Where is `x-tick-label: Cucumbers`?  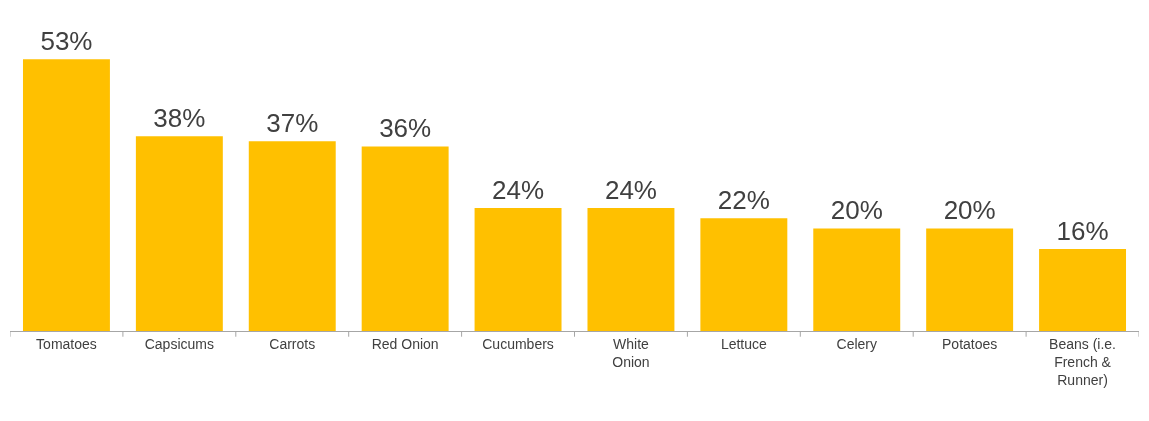 x-tick-label: Cucumbers is located at coordinates (518, 343).